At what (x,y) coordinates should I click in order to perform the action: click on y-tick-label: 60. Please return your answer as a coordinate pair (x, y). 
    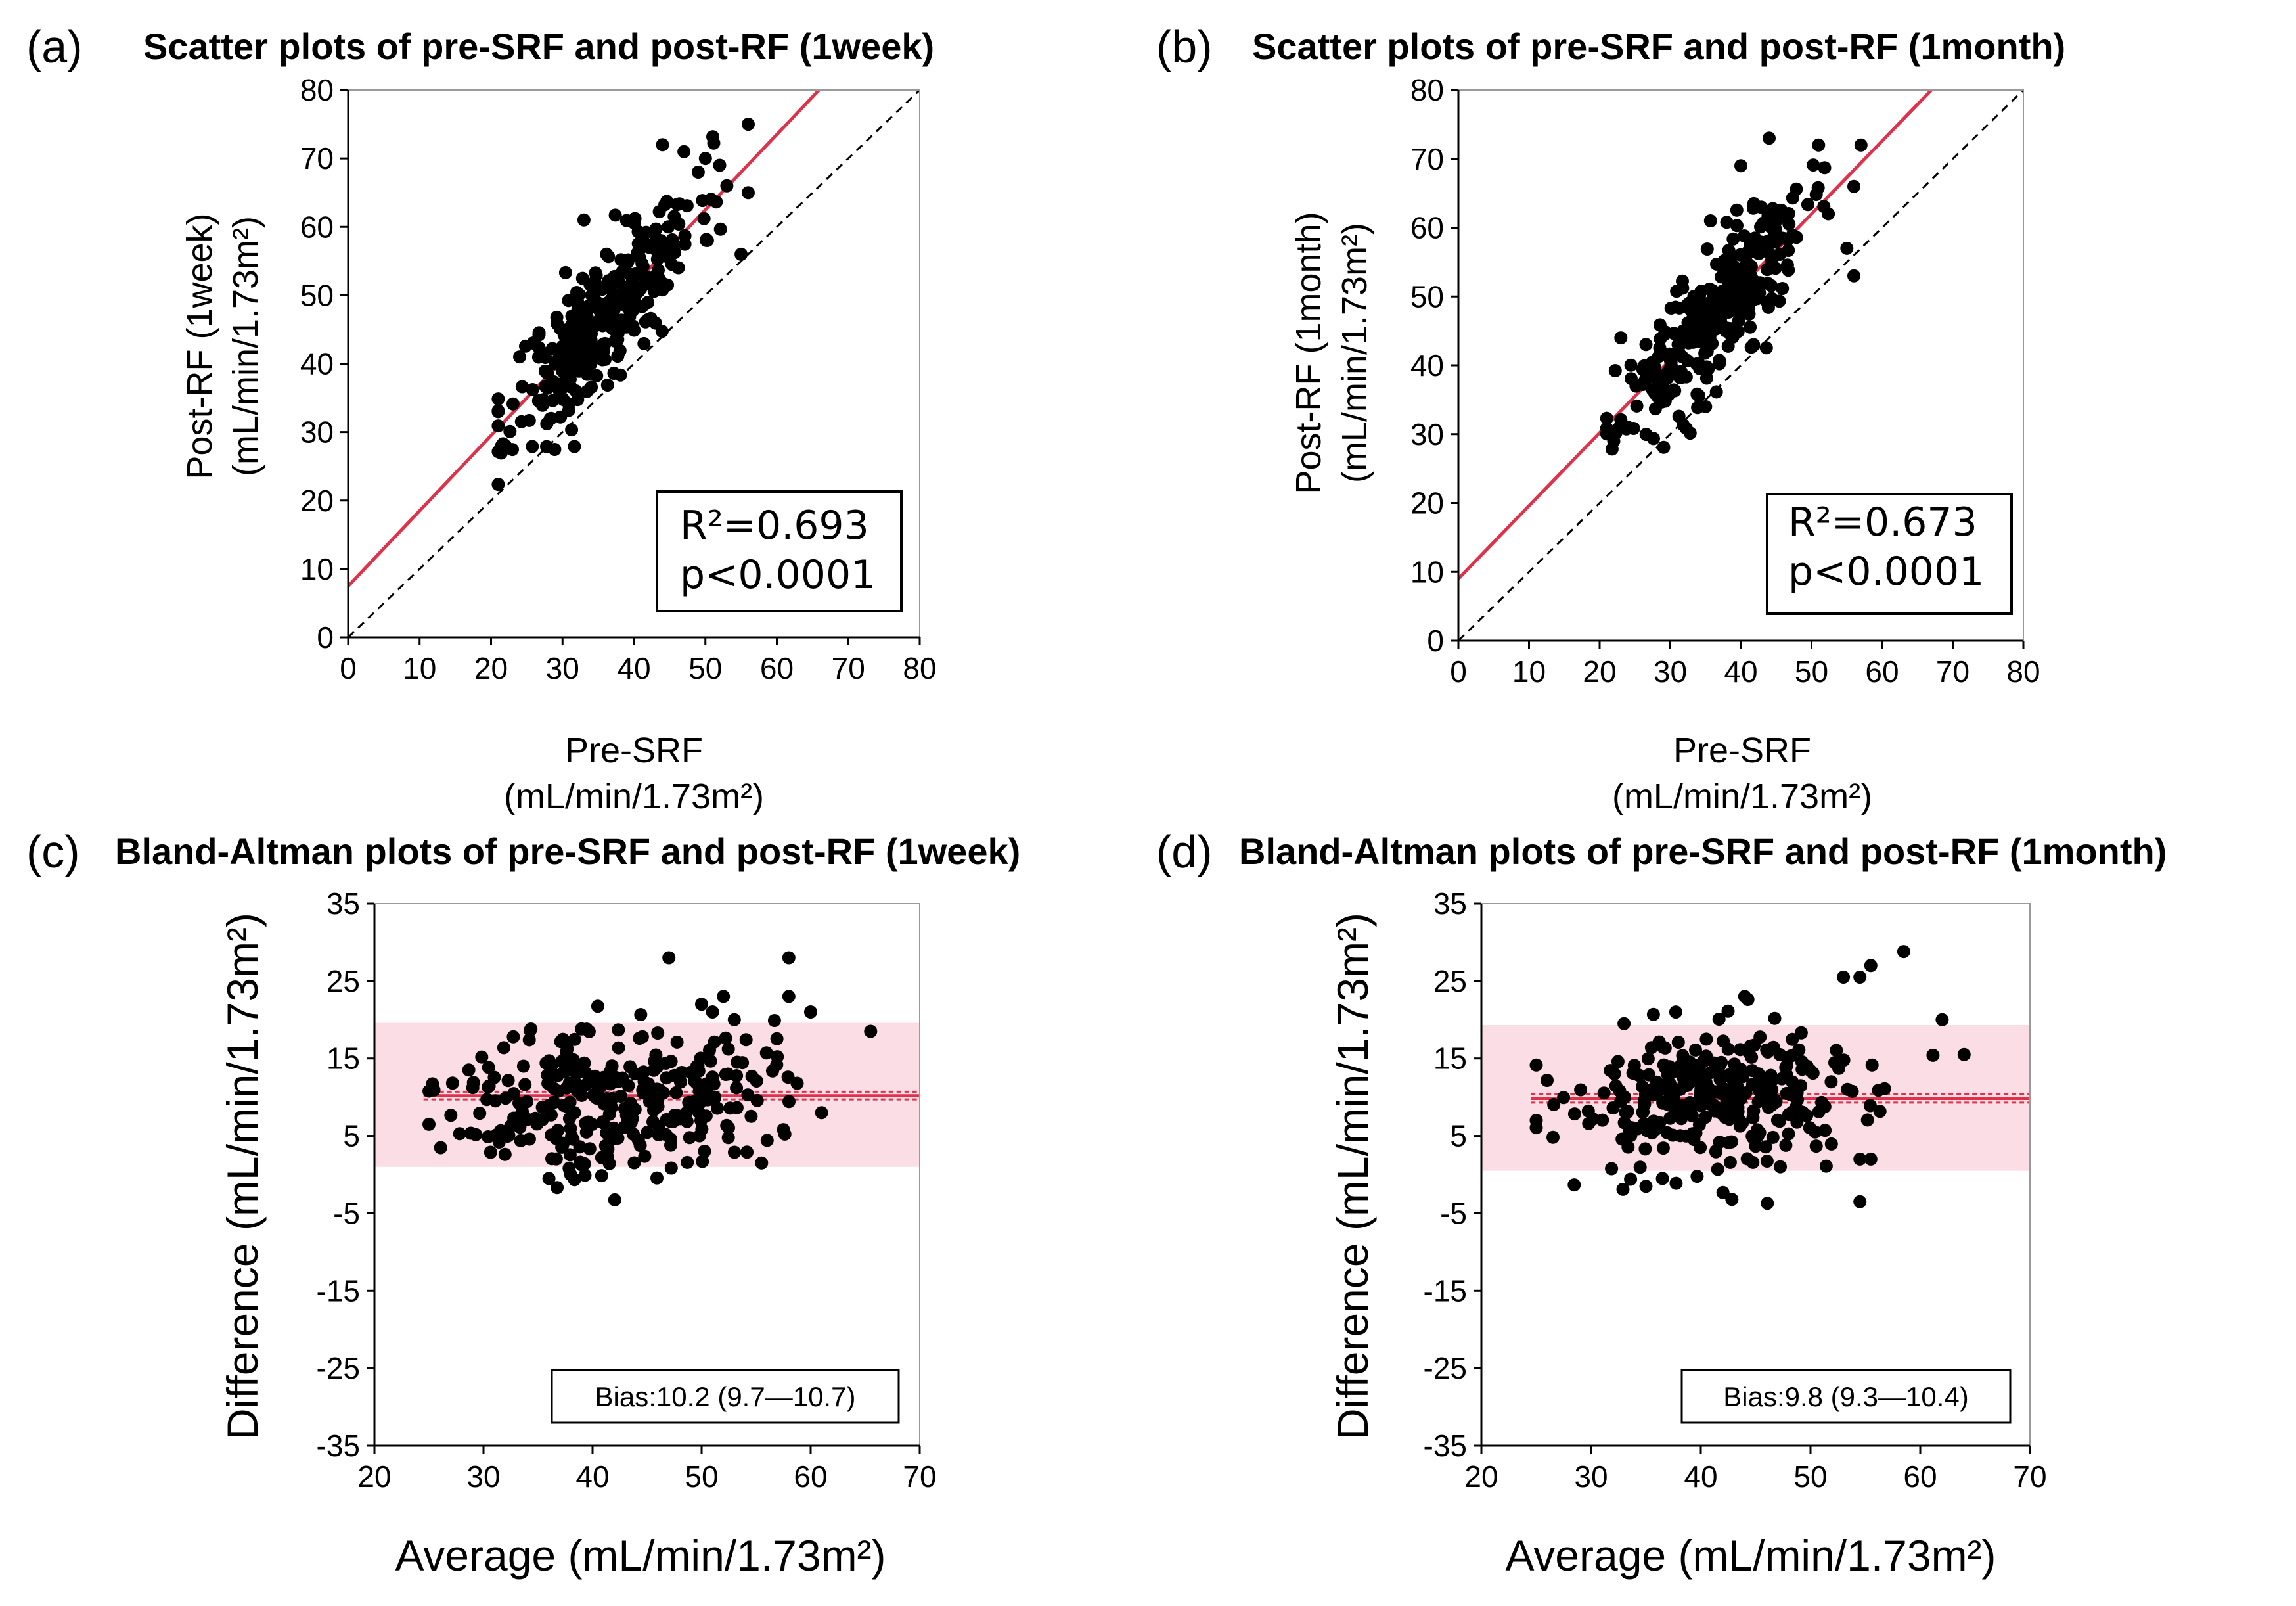
    Looking at the image, I should click on (1427, 228).